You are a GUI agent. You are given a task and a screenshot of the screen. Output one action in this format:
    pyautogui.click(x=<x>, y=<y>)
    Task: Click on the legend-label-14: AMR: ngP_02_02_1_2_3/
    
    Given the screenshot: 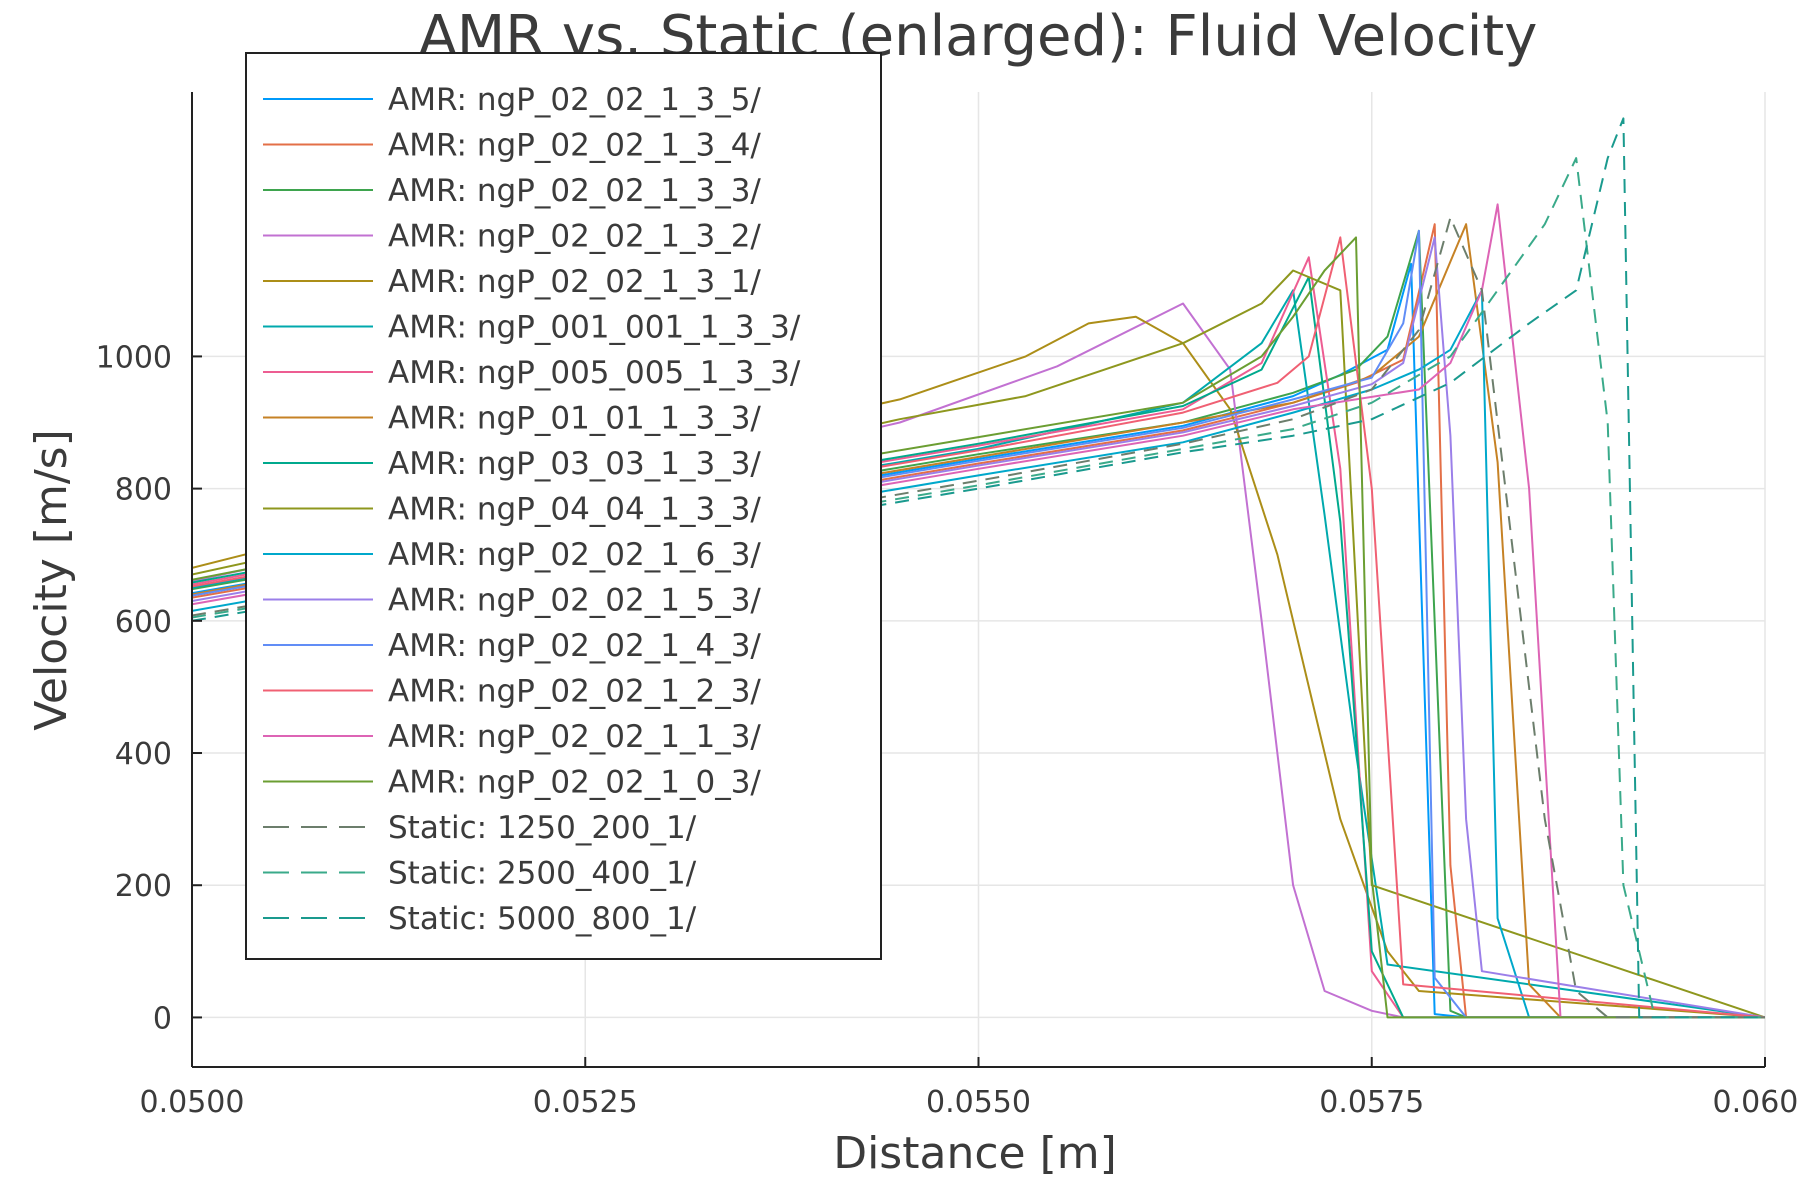 What is the action you would take?
    pyautogui.click(x=574, y=692)
    